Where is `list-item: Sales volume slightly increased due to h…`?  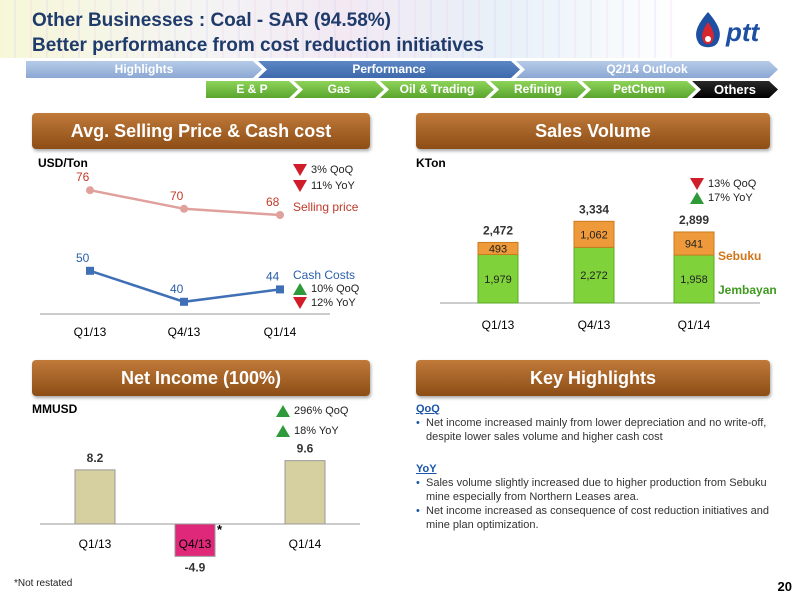
list-item: Sales volume slightly increased due to h… is located at coordinates (604, 490).